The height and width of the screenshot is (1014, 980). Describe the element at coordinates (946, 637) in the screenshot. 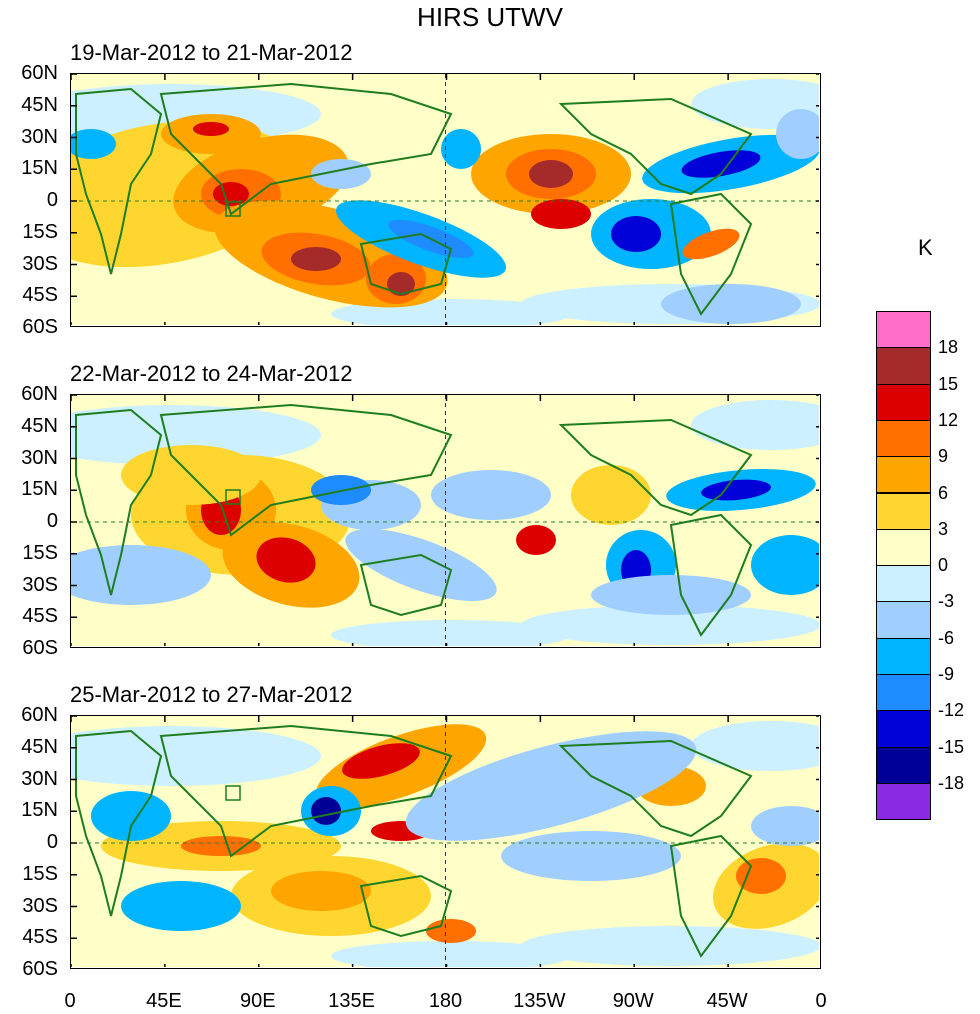

I see `colorbar-level-label: -6` at that location.